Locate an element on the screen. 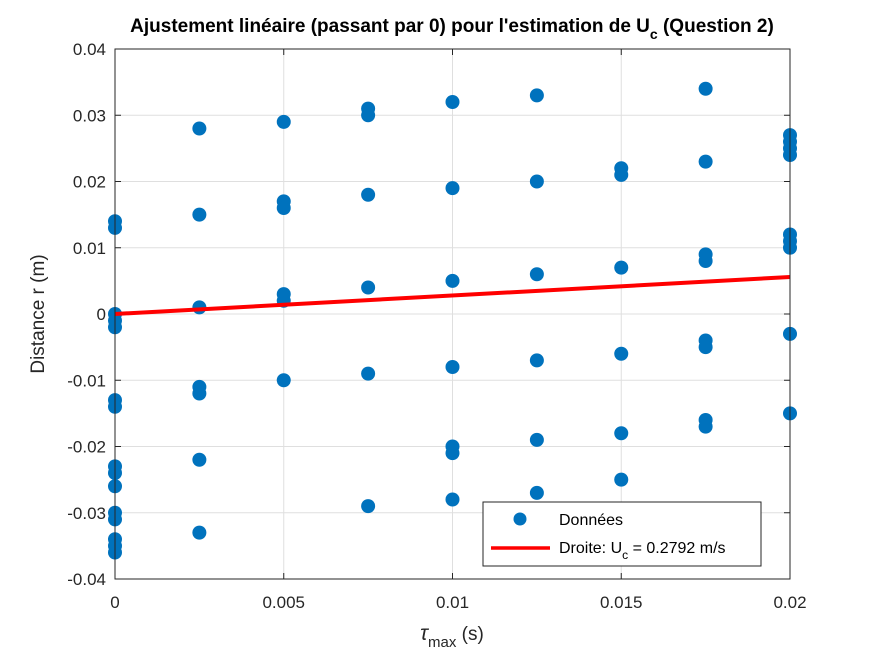  chart-title-subscript: c is located at coordinates (654, 34).